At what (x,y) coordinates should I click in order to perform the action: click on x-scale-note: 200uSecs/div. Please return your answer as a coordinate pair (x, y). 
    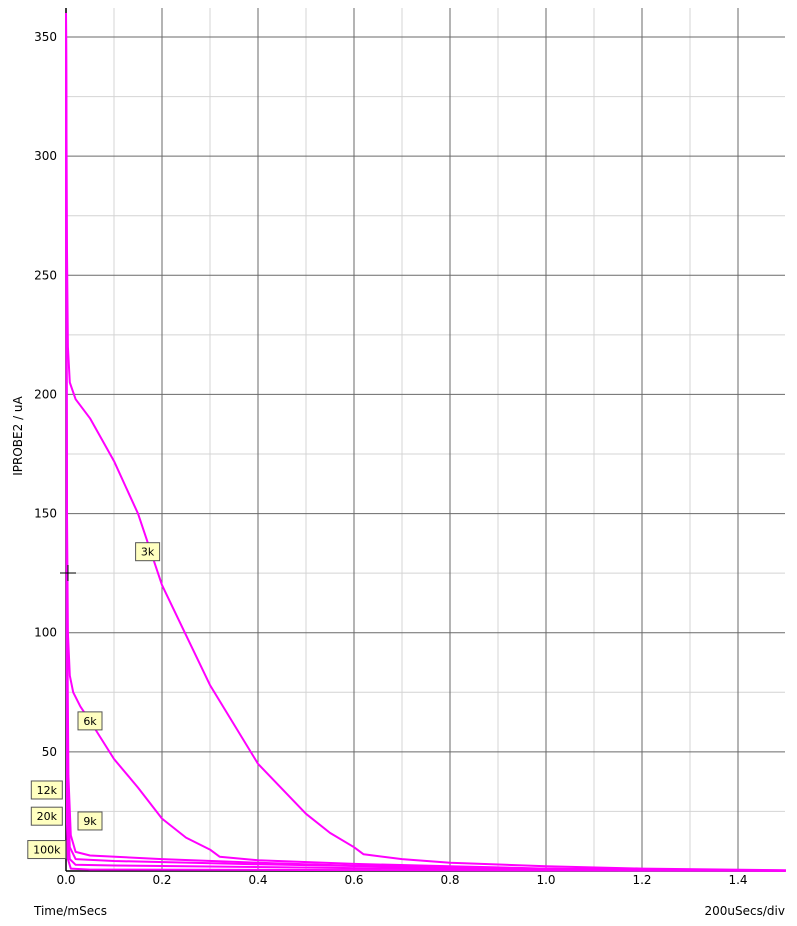
    Looking at the image, I should click on (745, 911).